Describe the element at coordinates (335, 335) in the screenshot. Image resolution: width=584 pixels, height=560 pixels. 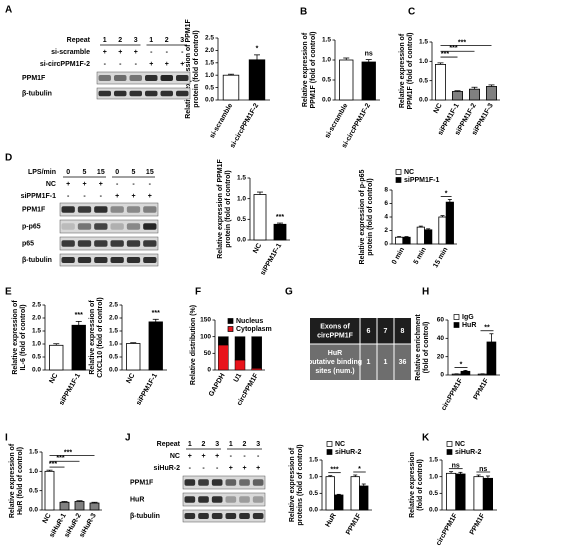
I see `table-header-label: circPPM1F` at that location.